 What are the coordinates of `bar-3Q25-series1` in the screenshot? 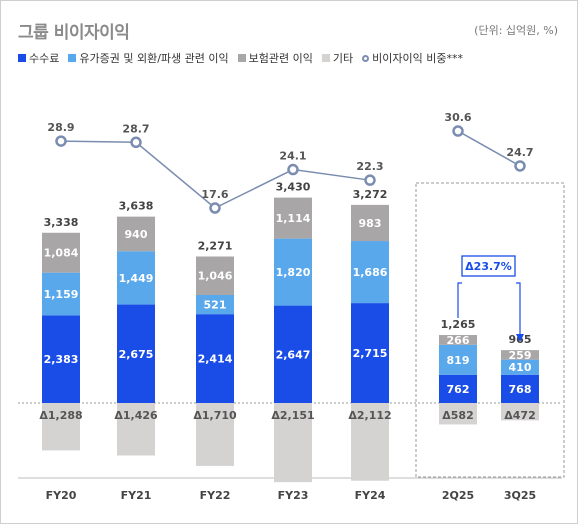 It's located at (520, 367).